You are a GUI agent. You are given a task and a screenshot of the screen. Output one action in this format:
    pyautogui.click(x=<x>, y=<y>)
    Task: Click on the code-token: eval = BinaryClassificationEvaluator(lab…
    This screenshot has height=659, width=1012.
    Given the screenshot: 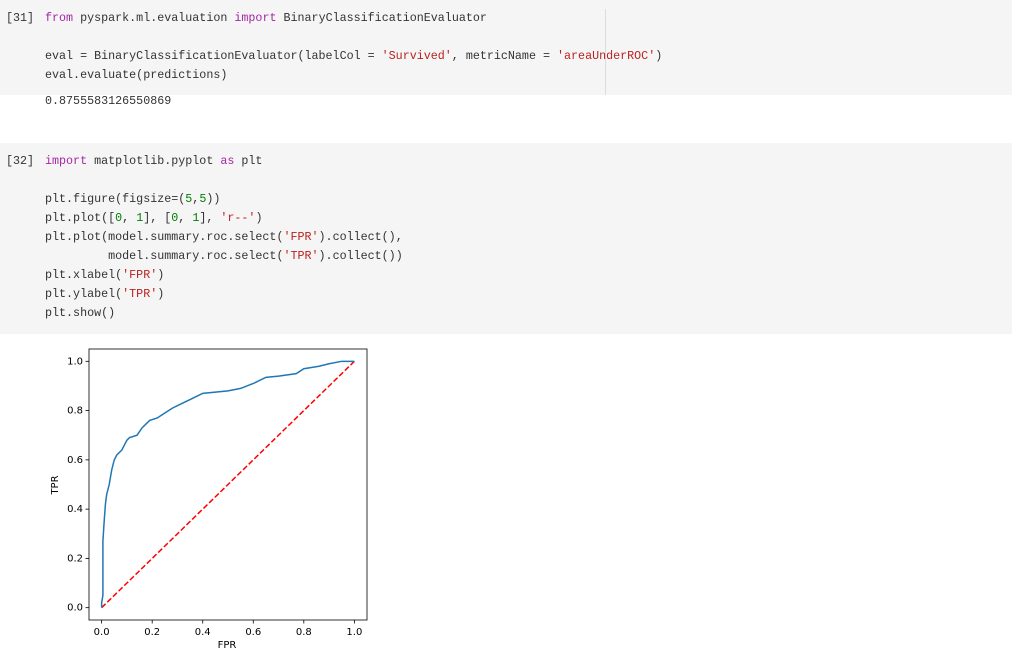 What is the action you would take?
    pyautogui.click(x=213, y=56)
    